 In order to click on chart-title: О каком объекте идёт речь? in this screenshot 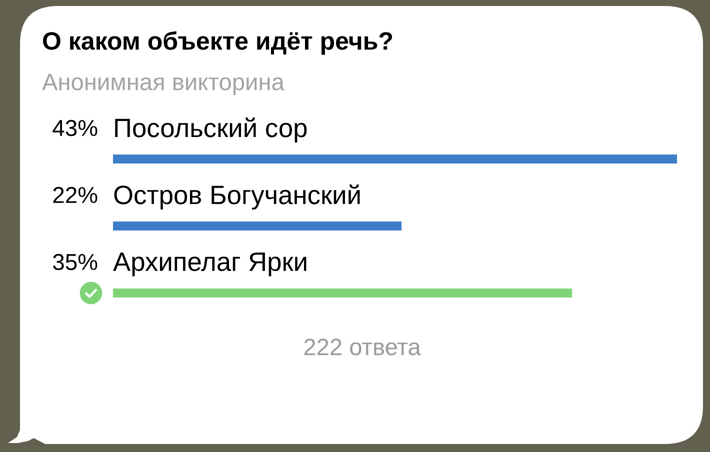, I will do `click(217, 43)`.